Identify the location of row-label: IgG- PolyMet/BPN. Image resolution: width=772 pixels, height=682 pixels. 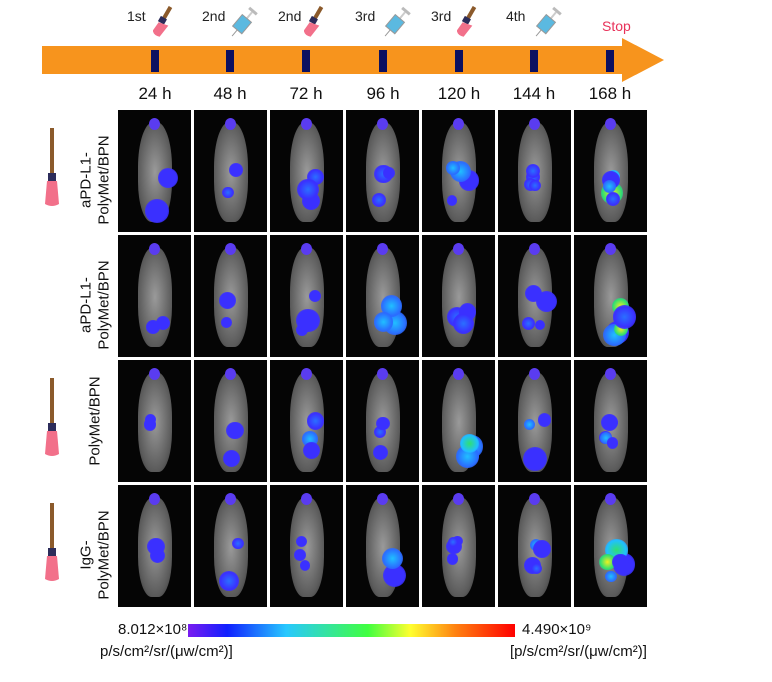
(96, 555).